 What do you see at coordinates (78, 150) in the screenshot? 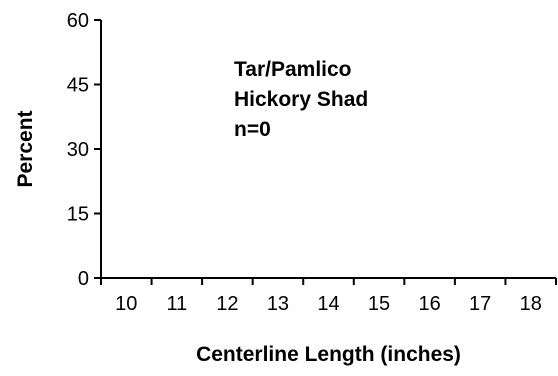
I see `y-tick-label: 30` at bounding box center [78, 150].